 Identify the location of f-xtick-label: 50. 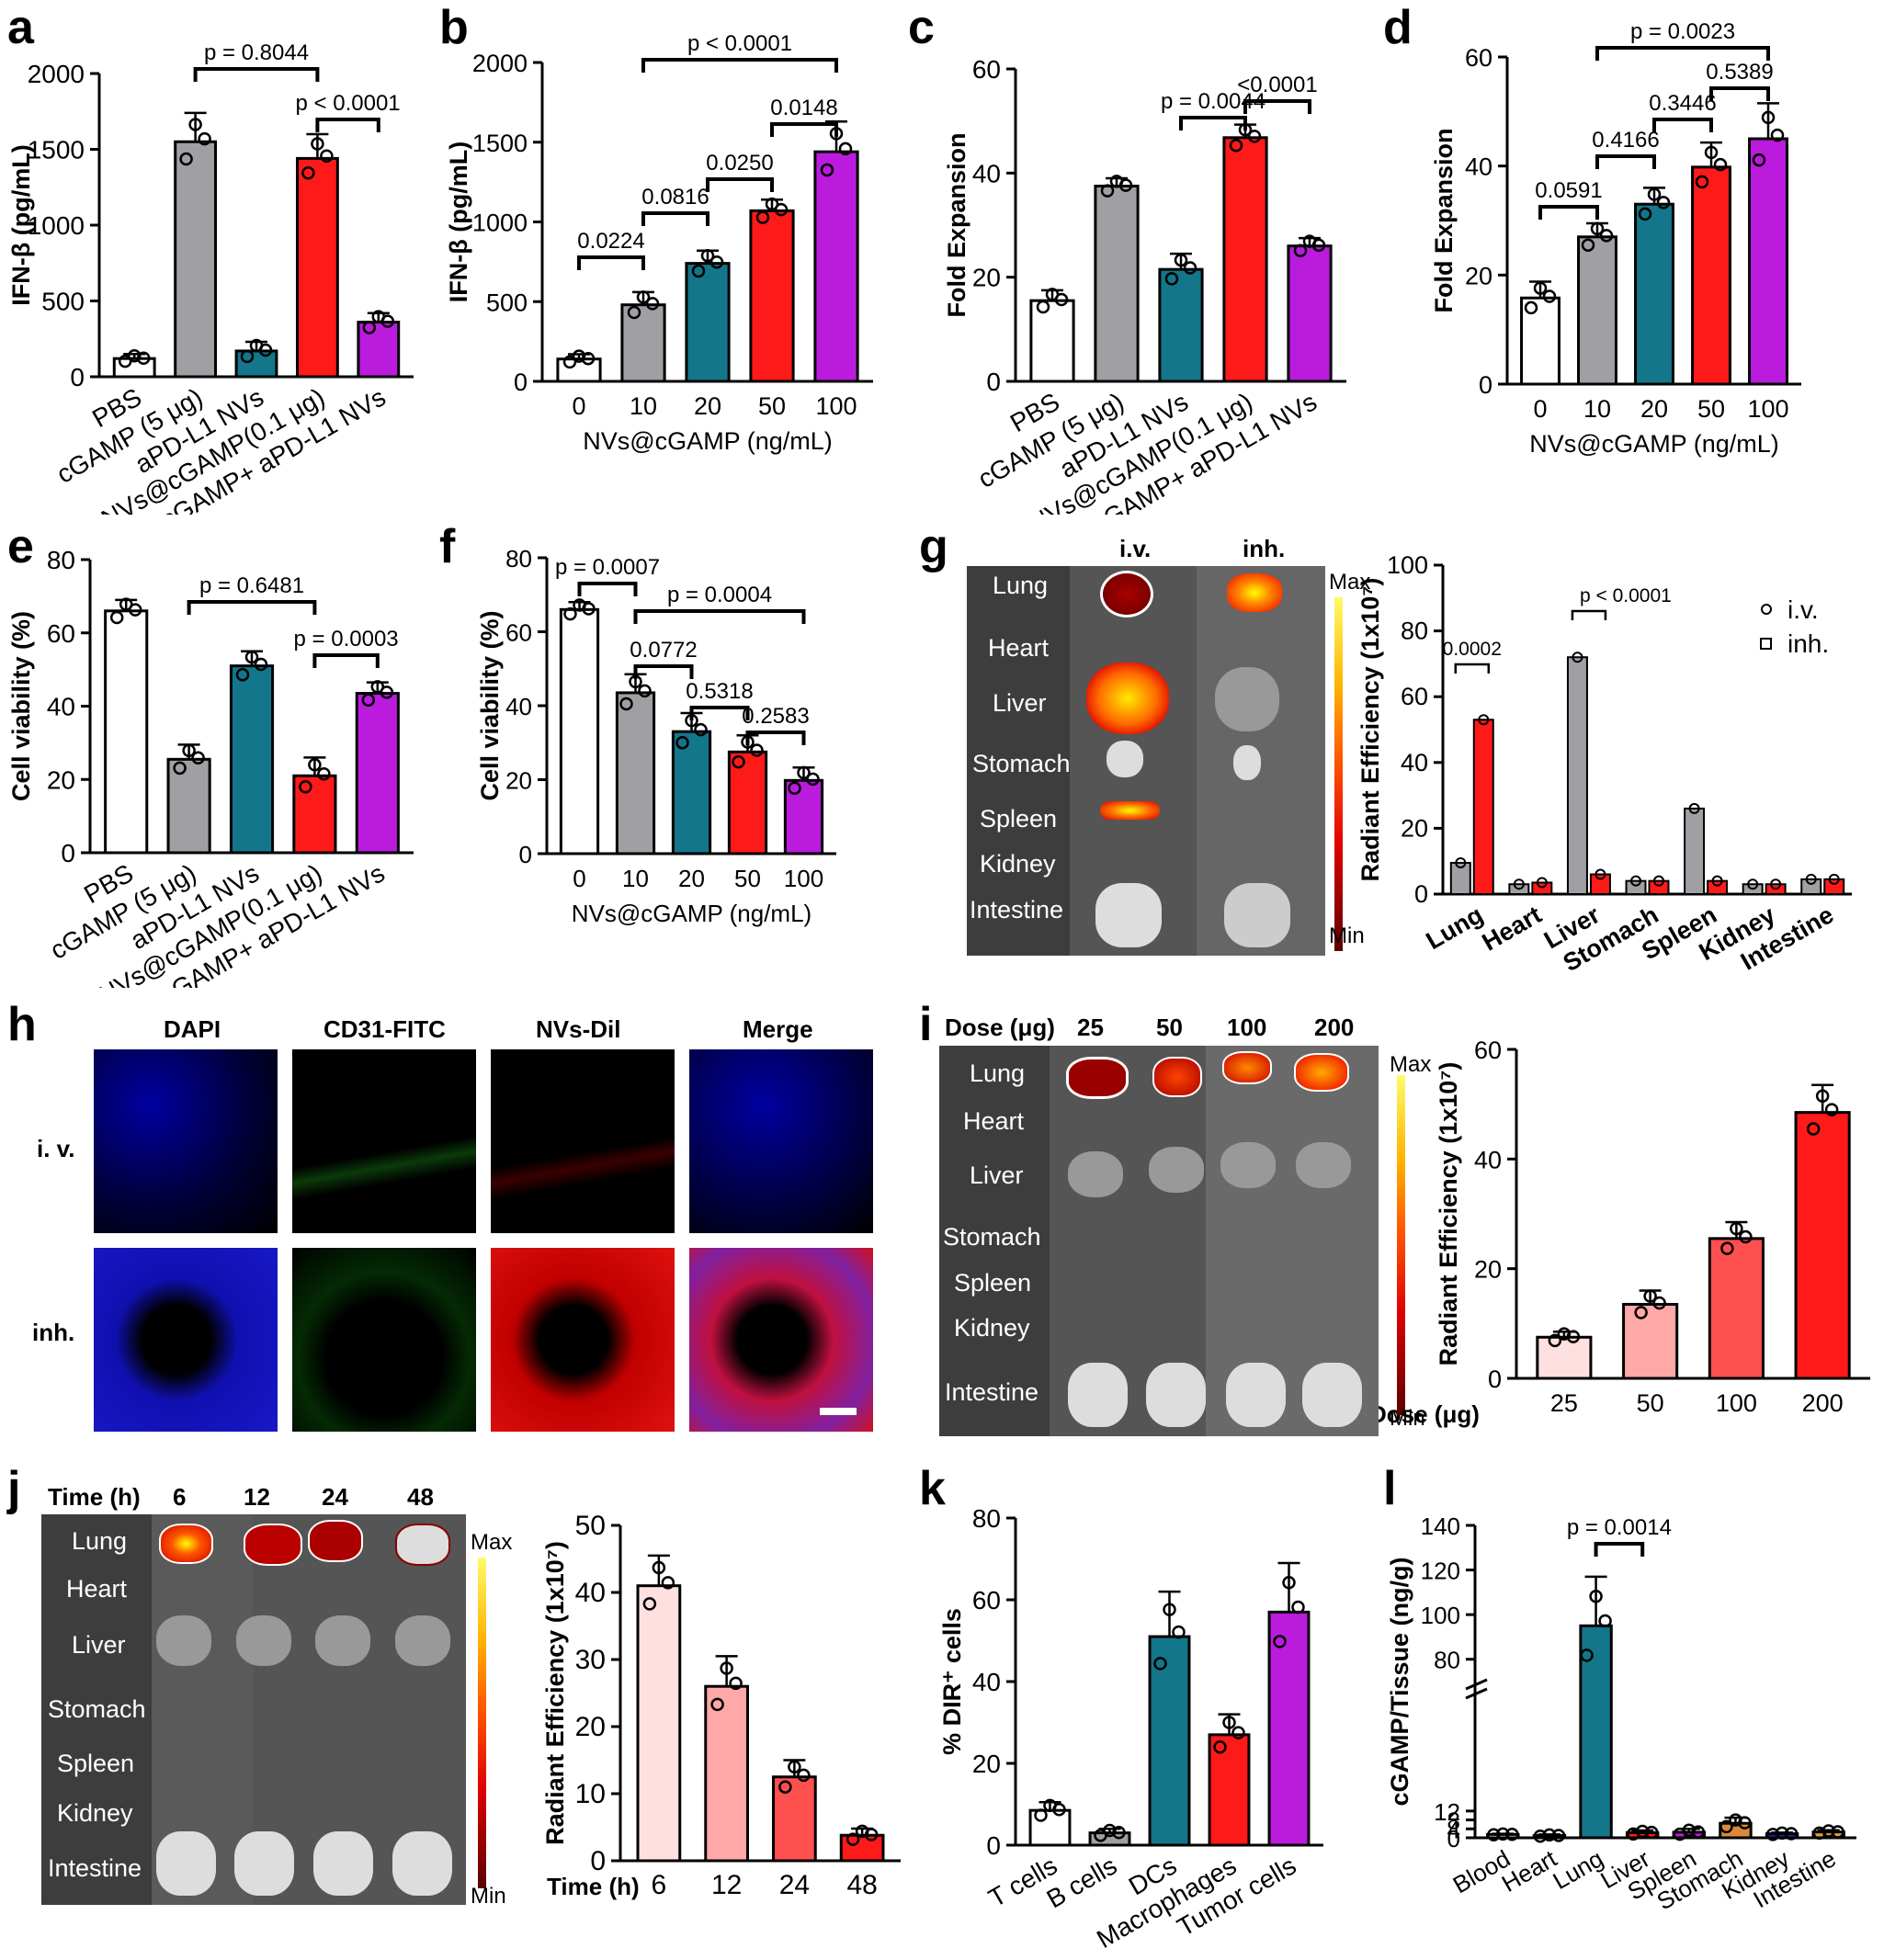
(748, 878).